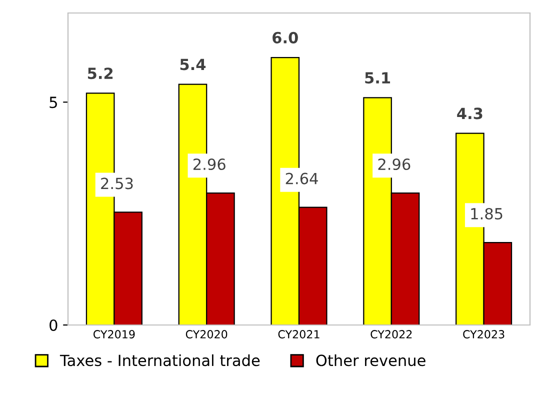 The height and width of the screenshot is (404, 541). I want to click on x-tick-label: CY2022, so click(391, 334).